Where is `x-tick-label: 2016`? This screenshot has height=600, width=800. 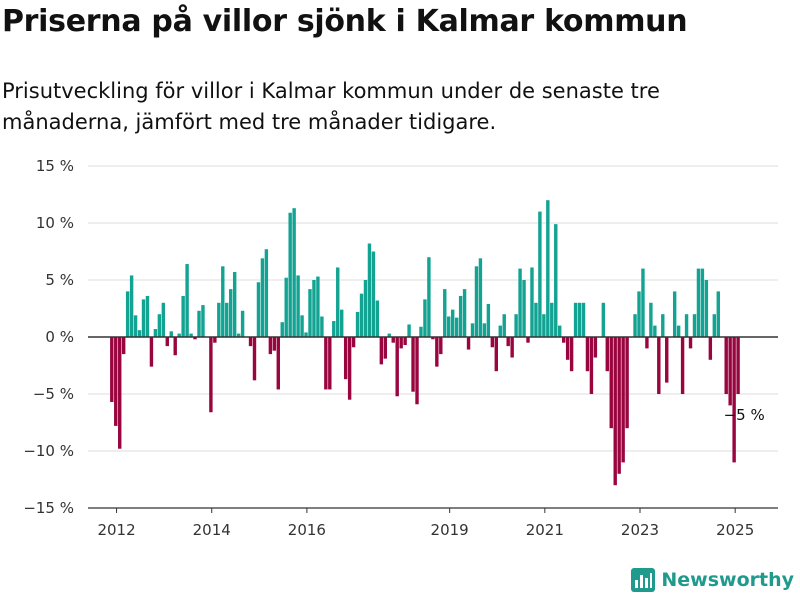 x-tick-label: 2016 is located at coordinates (307, 530).